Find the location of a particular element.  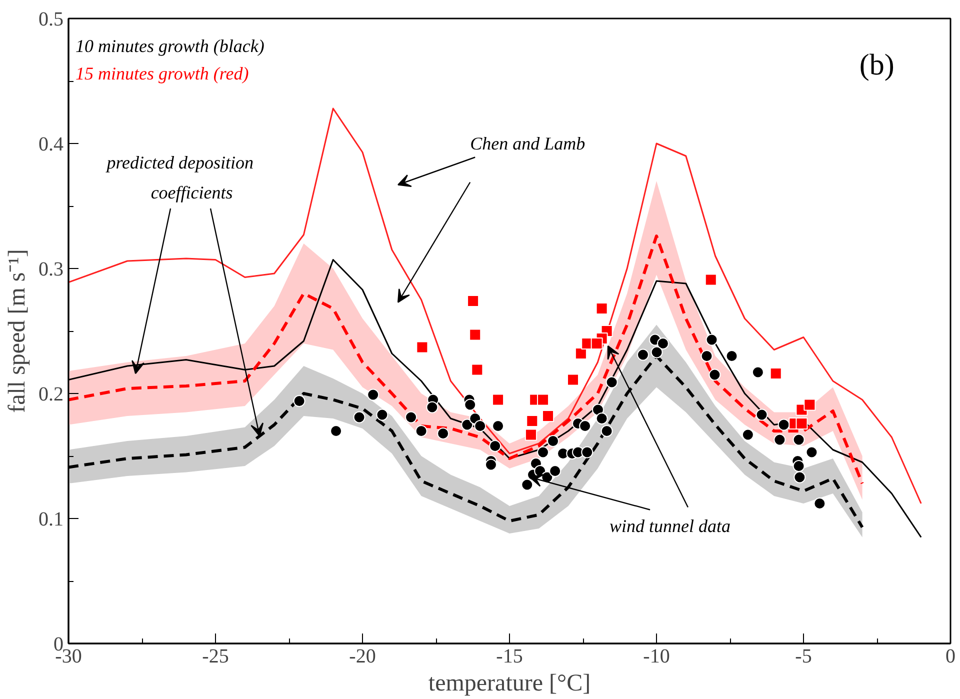

x-tick-label: -20 is located at coordinates (362, 657).